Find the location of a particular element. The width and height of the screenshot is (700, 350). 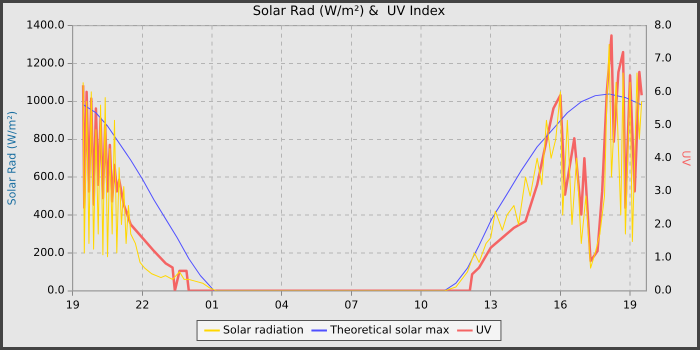

y2-tick-label: 3.0 is located at coordinates (663, 191).